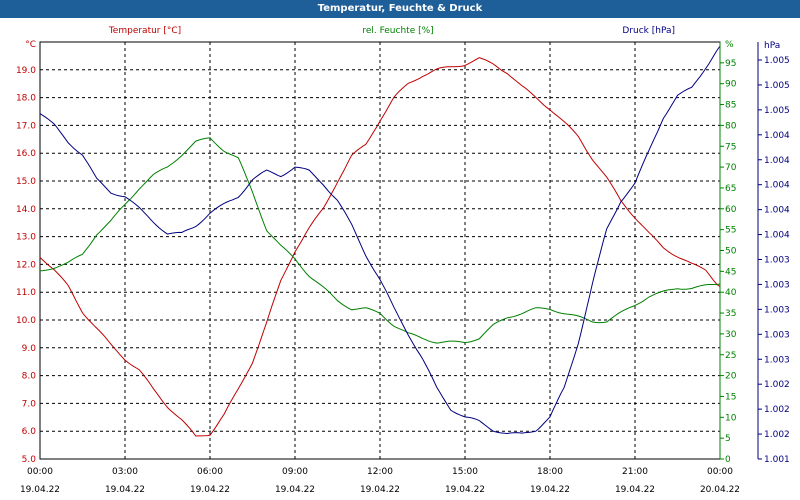 This screenshot has height=500, width=800. I want to click on temperature-tick-label: 9.0, so click(29, 349).